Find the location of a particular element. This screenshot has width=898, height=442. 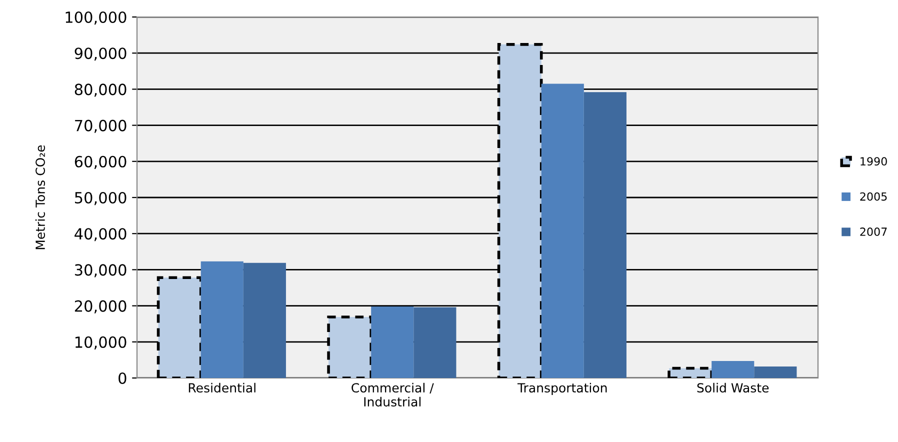

y-tick-label: 60,000 is located at coordinates (100, 162).